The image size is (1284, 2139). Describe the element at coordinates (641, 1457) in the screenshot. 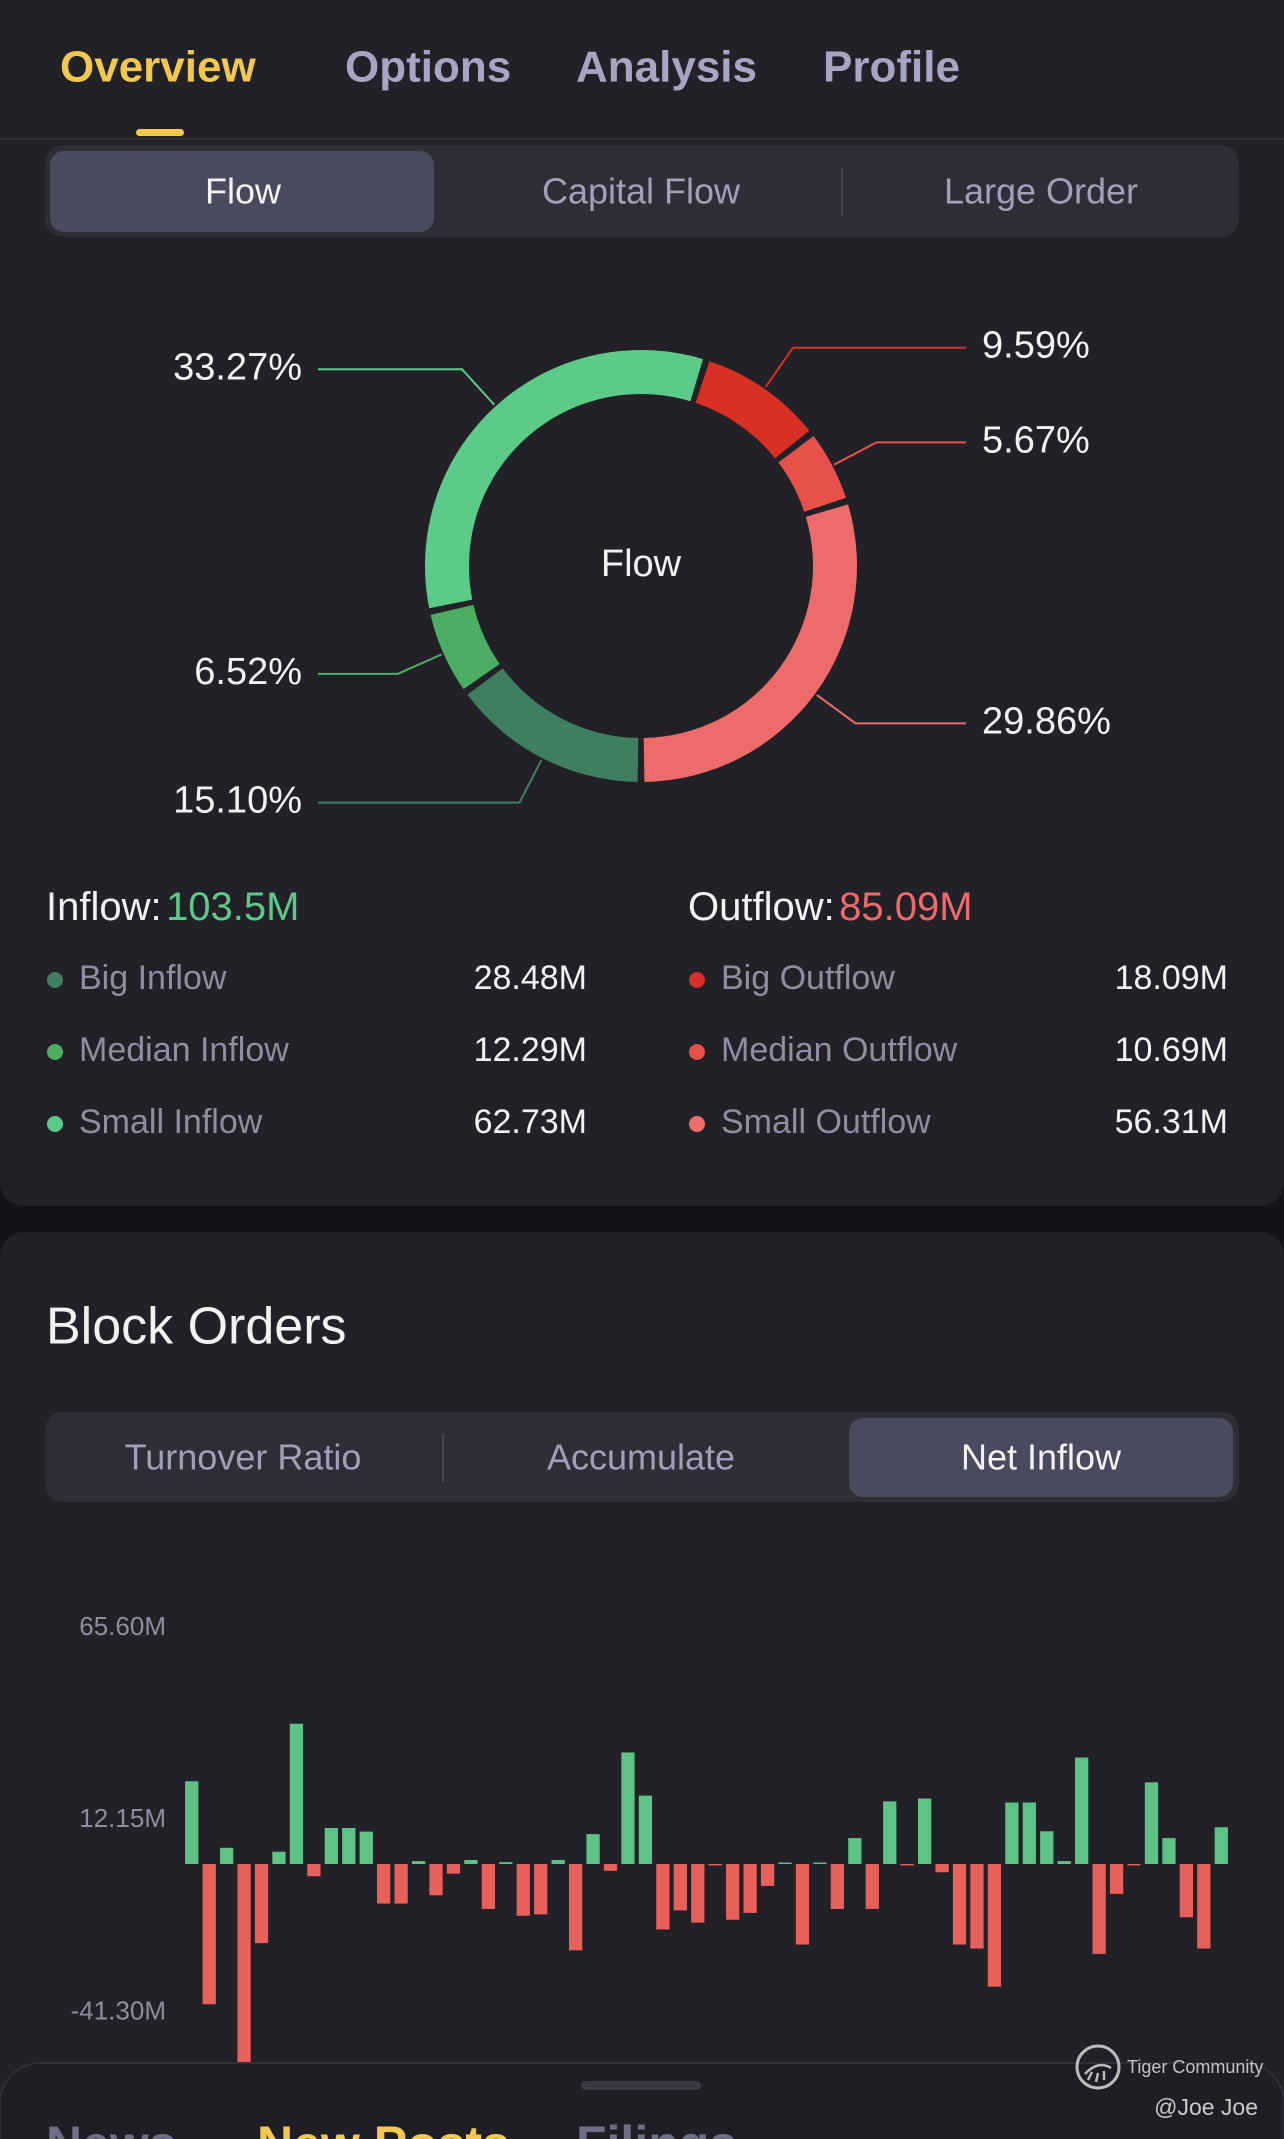

I see `segment: Accumulate` at that location.